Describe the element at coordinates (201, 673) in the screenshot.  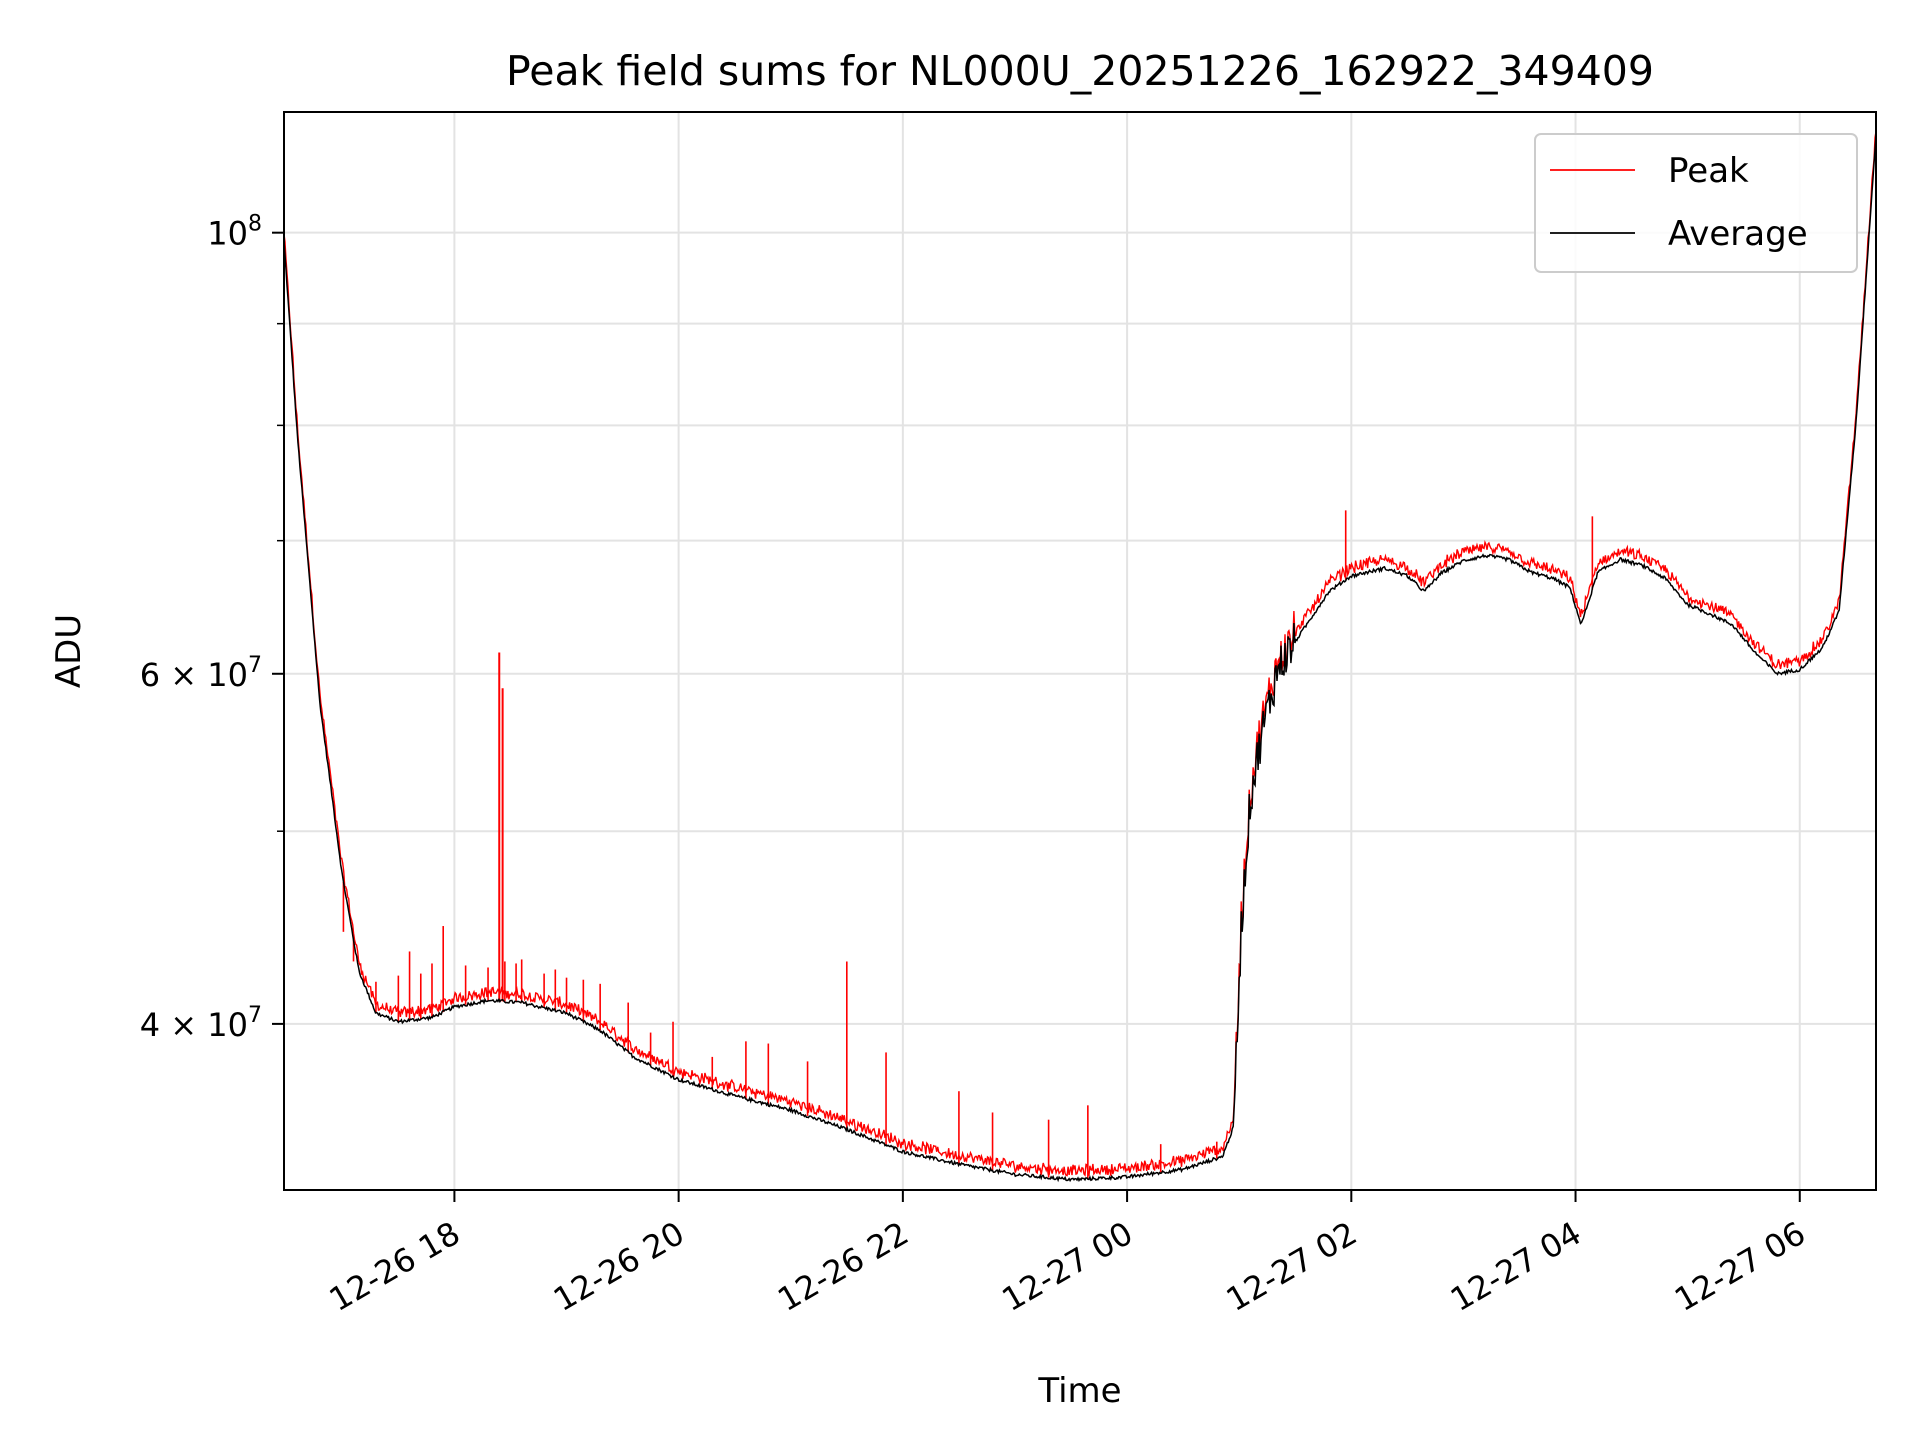
I see `y-tick-label: 6 × 107` at that location.